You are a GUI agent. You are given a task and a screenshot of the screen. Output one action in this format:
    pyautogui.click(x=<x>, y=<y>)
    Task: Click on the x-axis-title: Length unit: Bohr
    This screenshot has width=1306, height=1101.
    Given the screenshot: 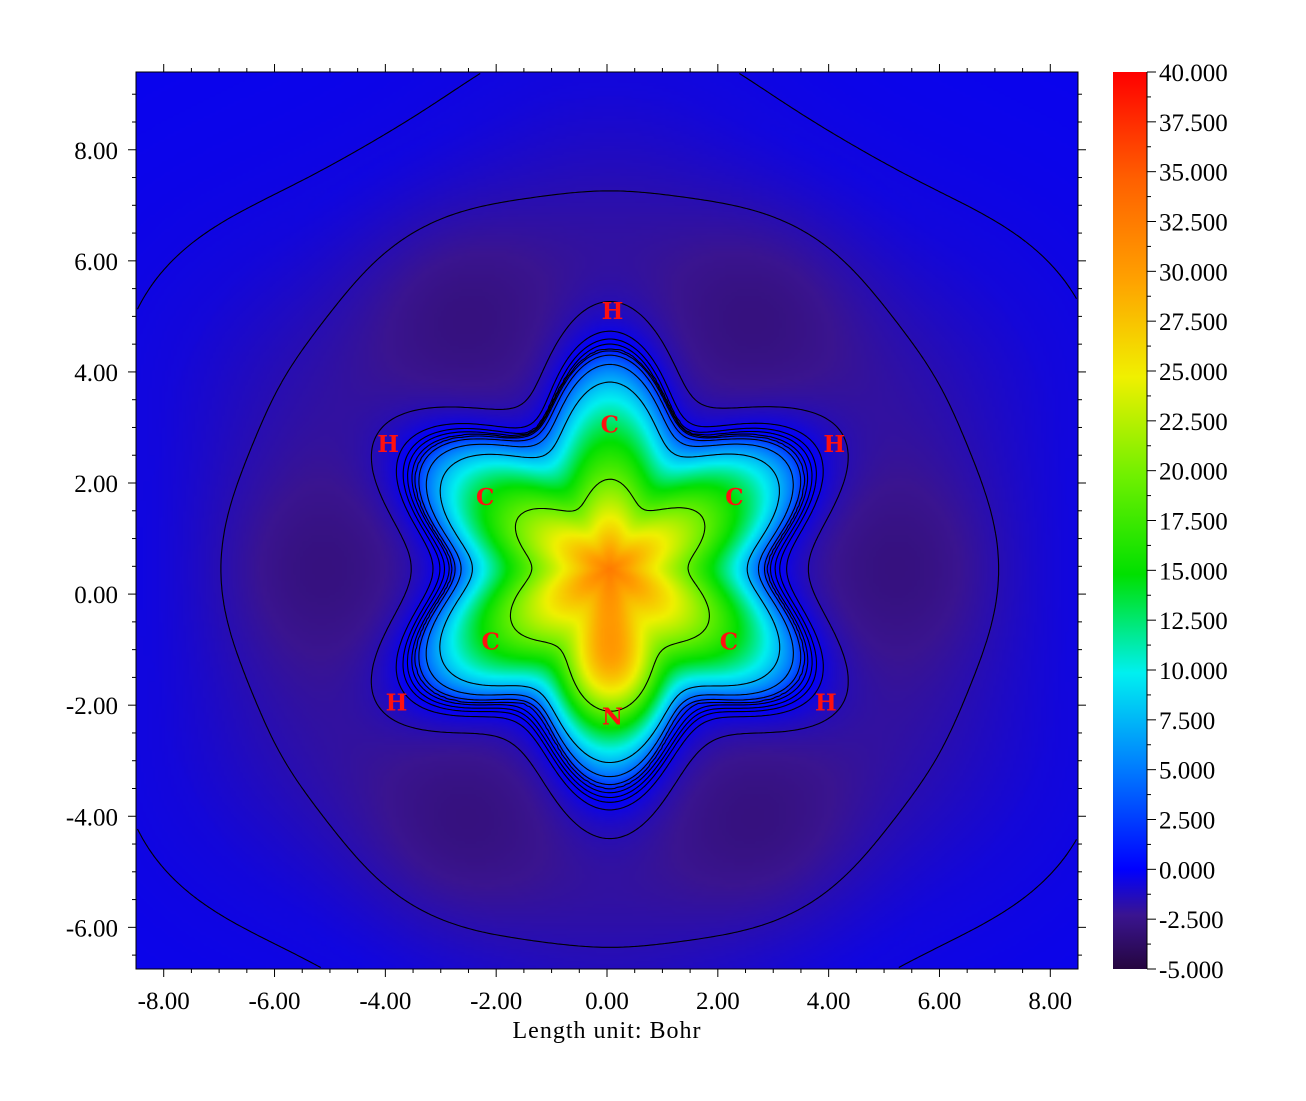 What is the action you would take?
    pyautogui.click(x=607, y=1031)
    